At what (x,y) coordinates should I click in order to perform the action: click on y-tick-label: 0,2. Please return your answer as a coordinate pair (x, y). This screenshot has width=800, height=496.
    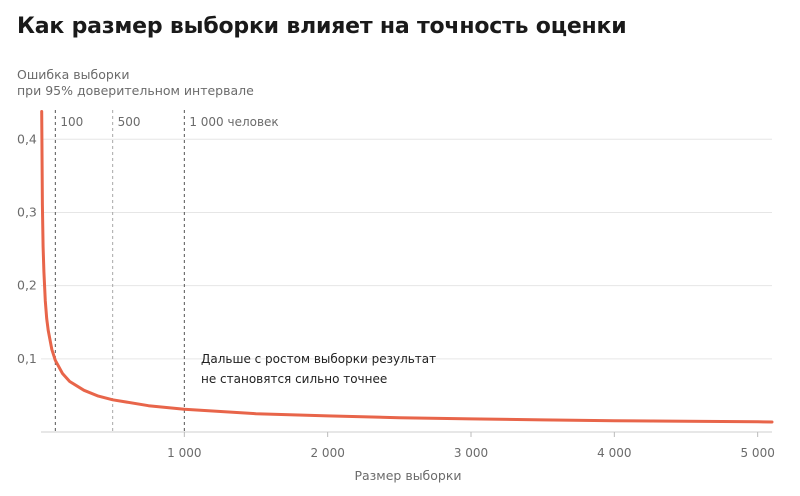
    Looking at the image, I should click on (27, 285).